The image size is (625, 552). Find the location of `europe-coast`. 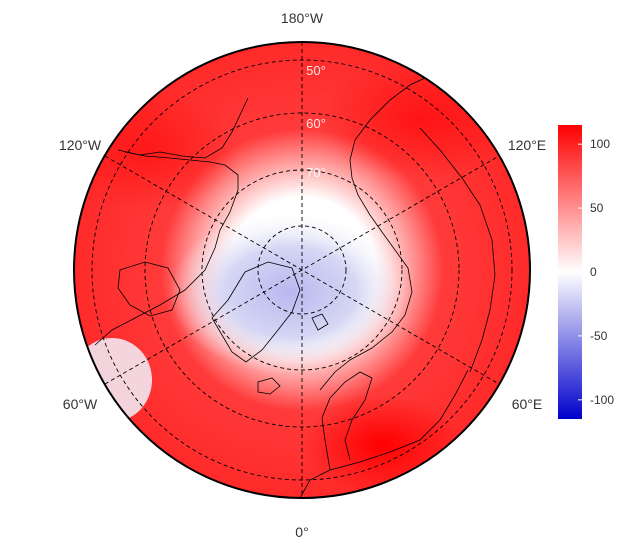

europe-coast is located at coordinates (384, 433).